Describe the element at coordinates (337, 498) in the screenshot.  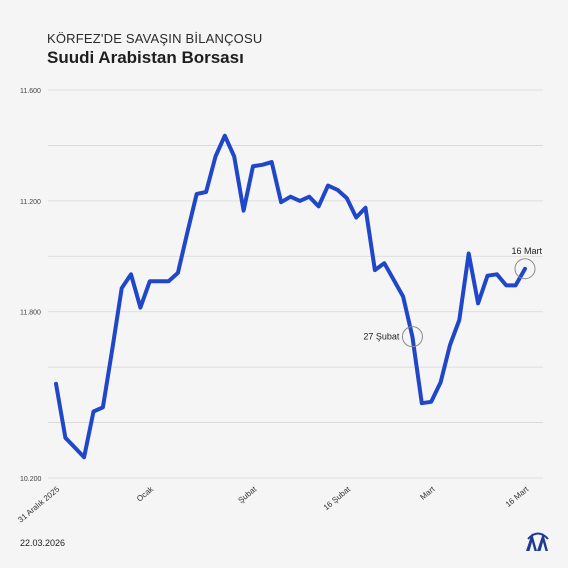
I see `x-tick-label: 16 Şubat` at that location.